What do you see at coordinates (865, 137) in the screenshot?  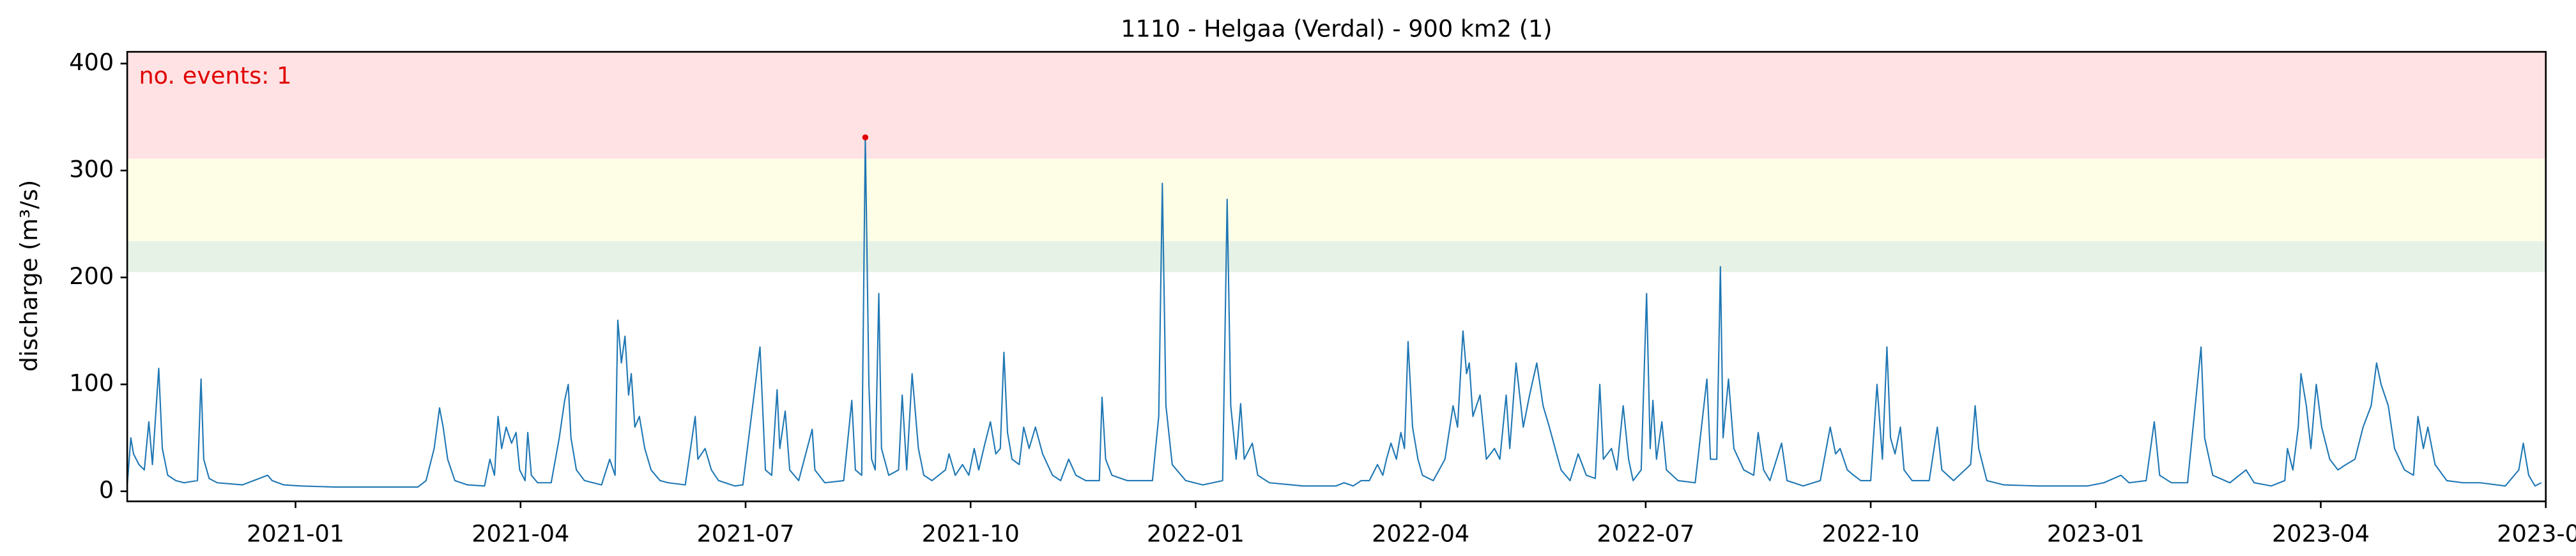 I see `event-marker` at bounding box center [865, 137].